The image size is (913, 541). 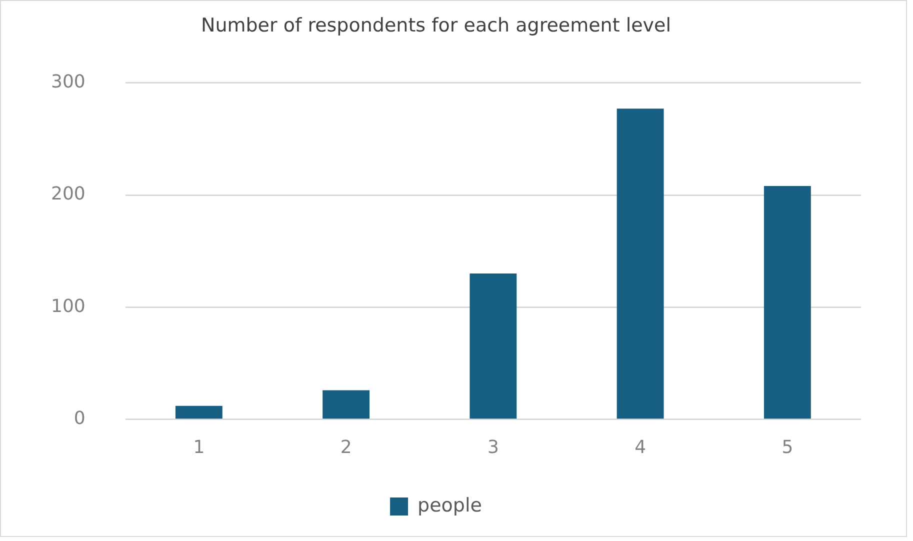 I want to click on x-tick-label: 3, so click(x=493, y=447).